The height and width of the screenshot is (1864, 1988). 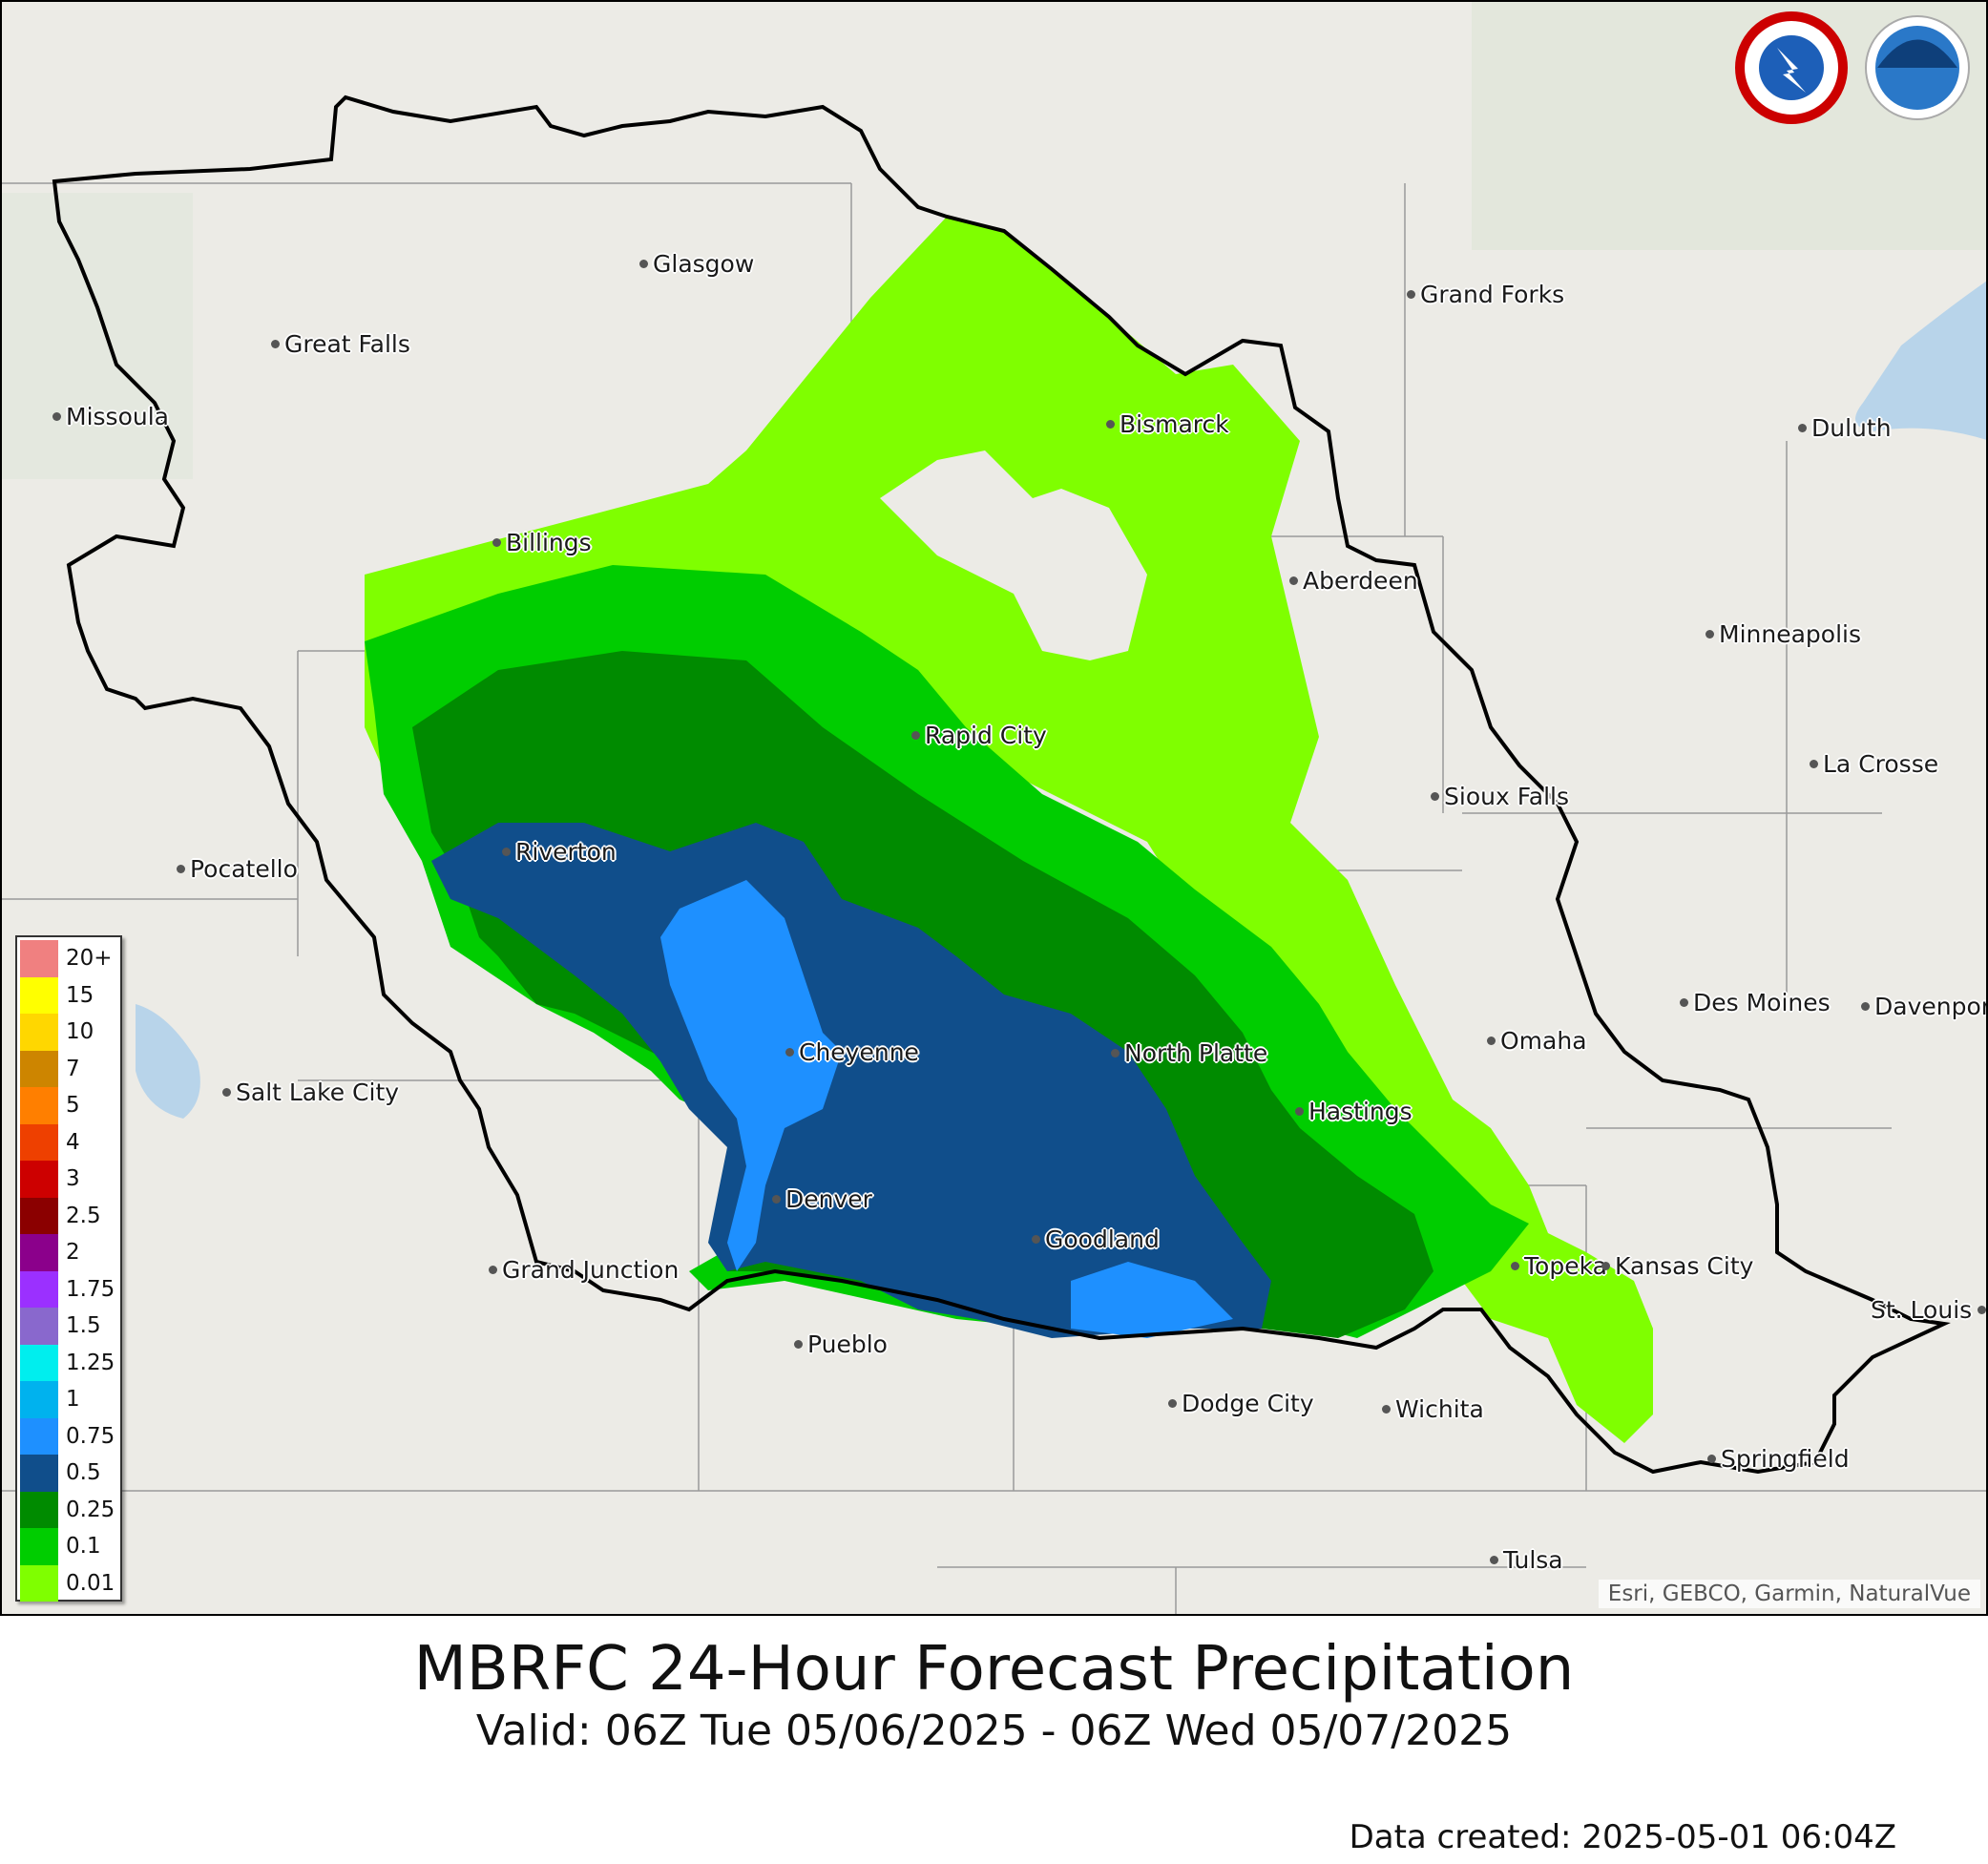 I want to click on city-label: Minneapolis, so click(x=1790, y=634).